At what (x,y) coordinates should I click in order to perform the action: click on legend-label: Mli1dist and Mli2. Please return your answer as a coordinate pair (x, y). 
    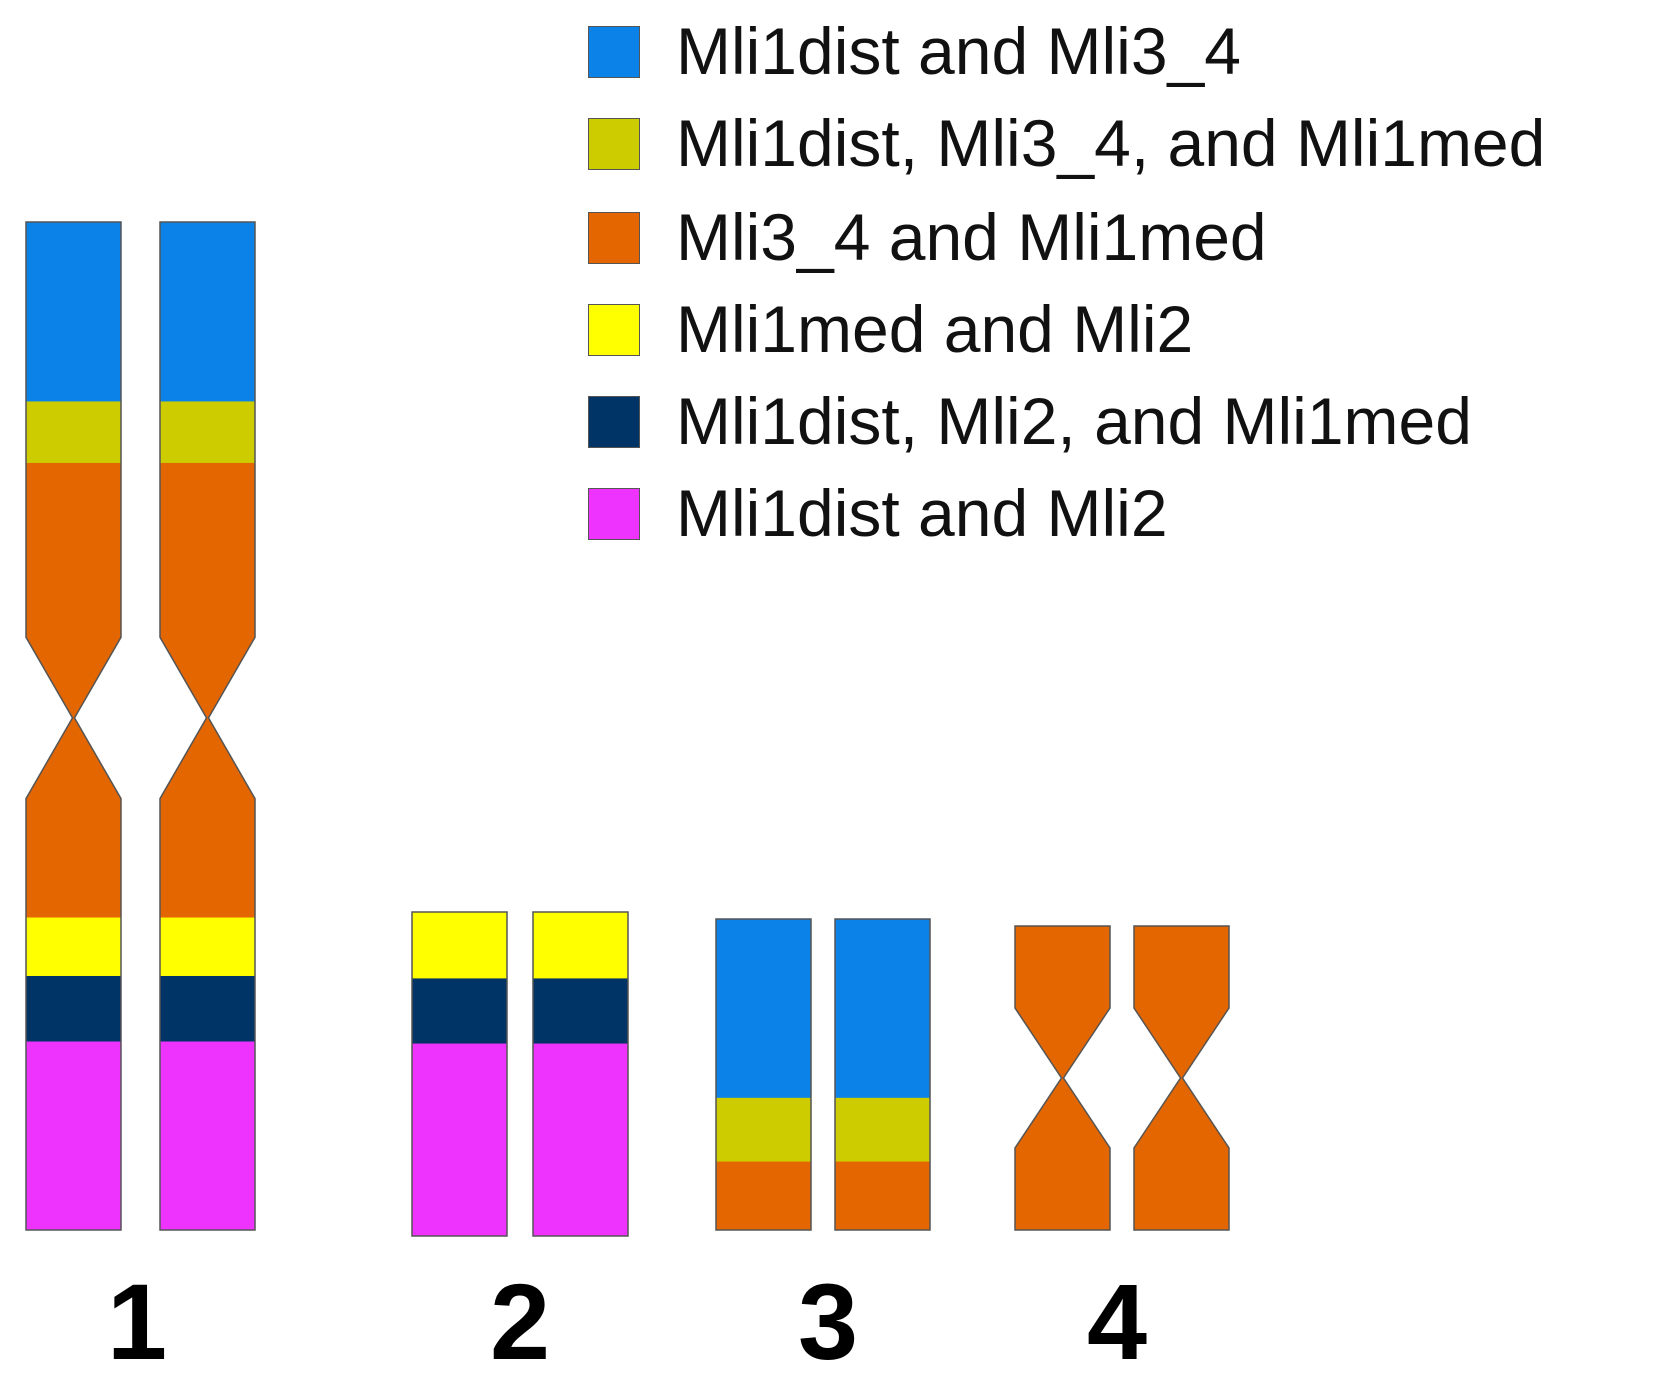
    Looking at the image, I should click on (922, 513).